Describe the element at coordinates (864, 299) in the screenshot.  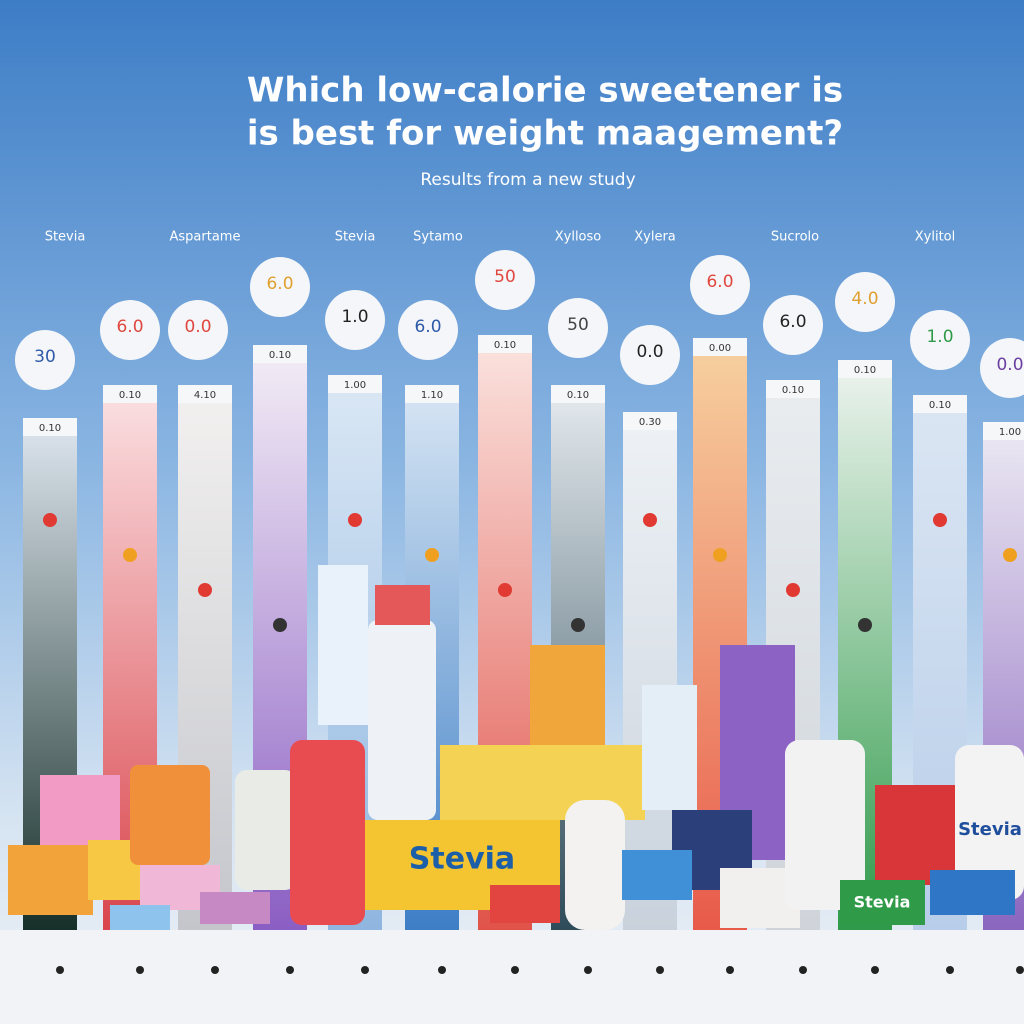
I see `bubble-value: 4.0` at that location.